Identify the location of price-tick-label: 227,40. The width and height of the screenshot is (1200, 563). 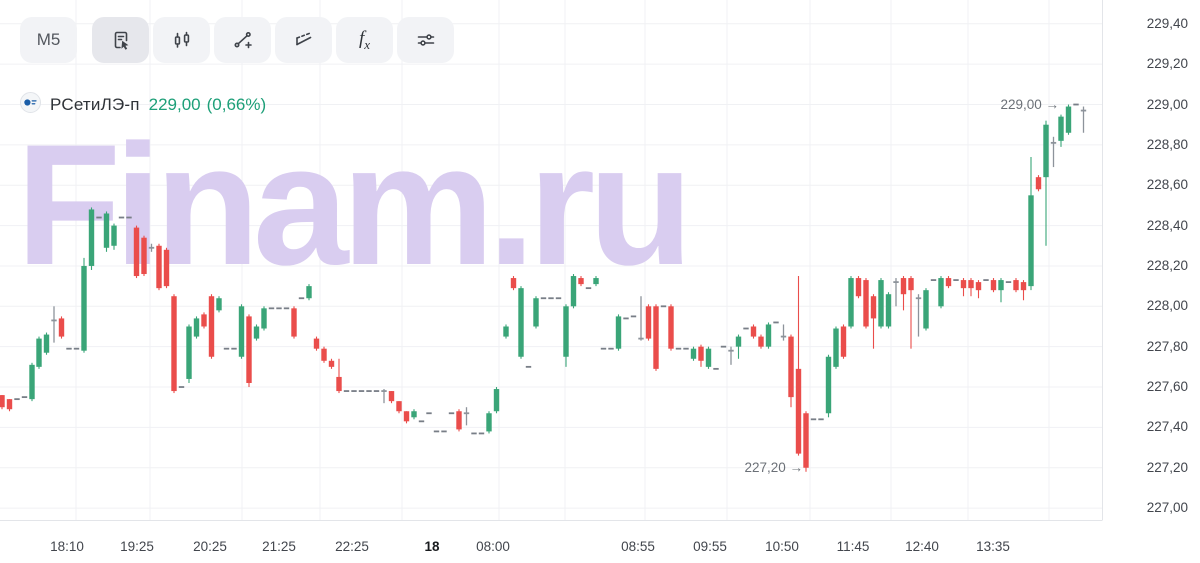
(1167, 427).